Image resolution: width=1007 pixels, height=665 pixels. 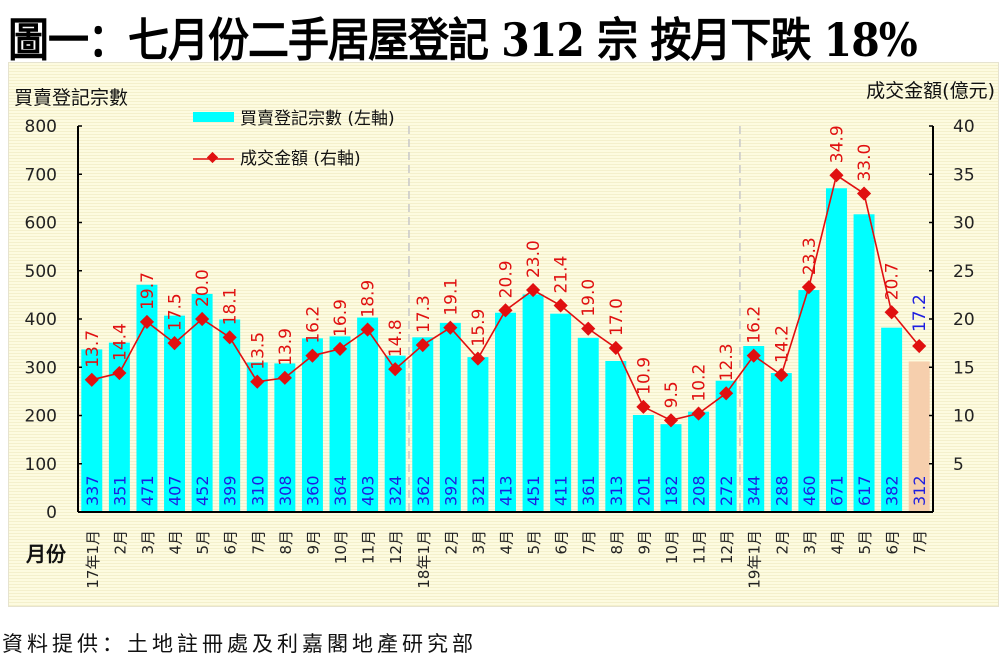 I want to click on right-tick-label: 35, so click(x=964, y=175).